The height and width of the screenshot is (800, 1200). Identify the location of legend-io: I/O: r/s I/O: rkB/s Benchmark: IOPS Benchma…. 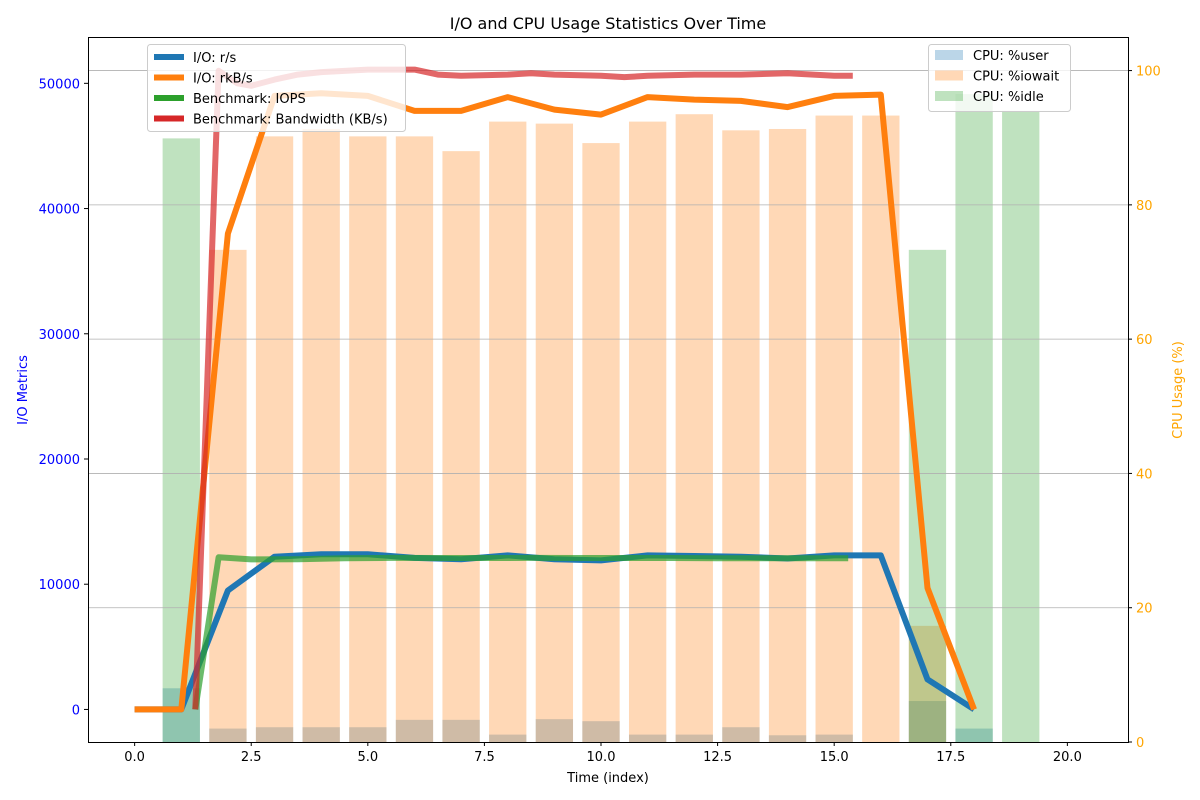
(276, 88).